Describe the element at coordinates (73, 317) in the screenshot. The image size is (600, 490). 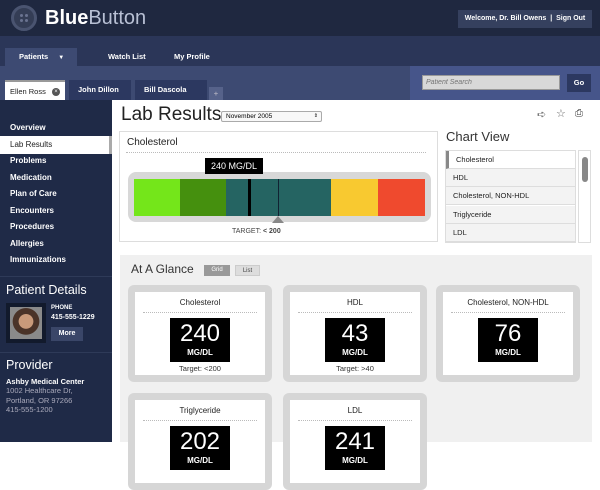
I see `patient-phone: 415-555-1229` at that location.